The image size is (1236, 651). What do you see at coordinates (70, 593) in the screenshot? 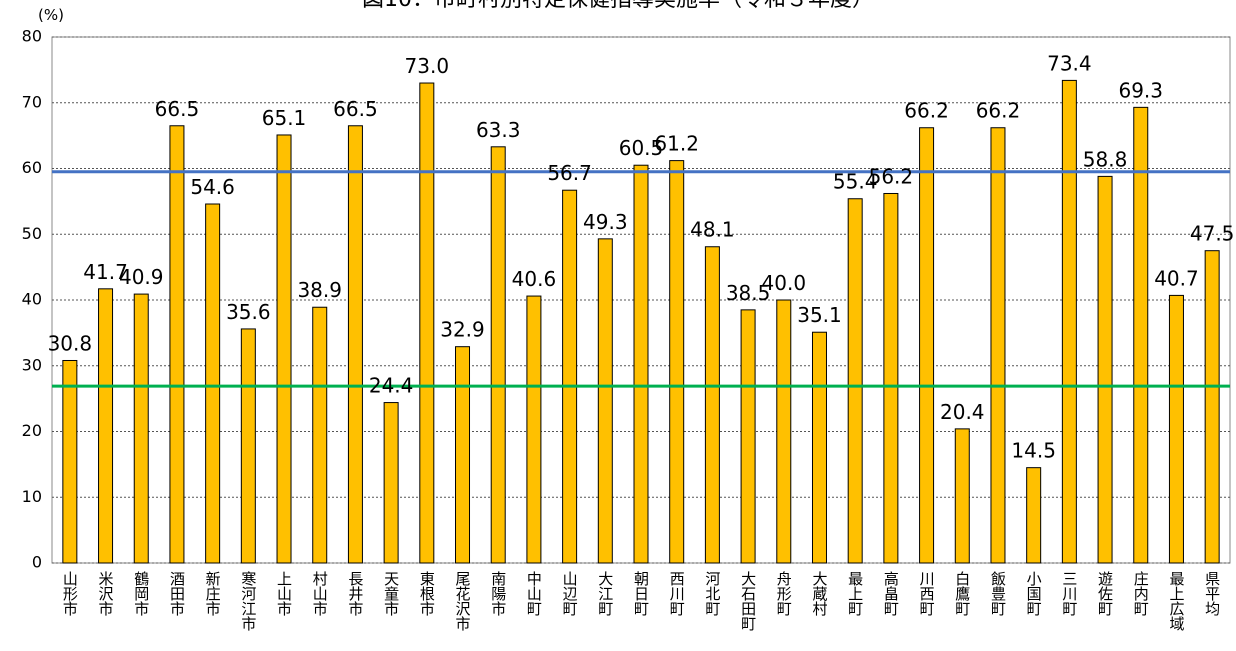
I see `x-tick-label: 山形市` at bounding box center [70, 593].